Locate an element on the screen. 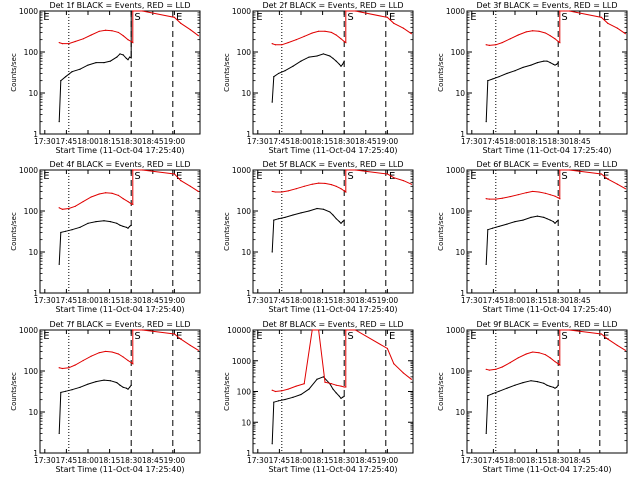  event-marker: S is located at coordinates (564, 336).